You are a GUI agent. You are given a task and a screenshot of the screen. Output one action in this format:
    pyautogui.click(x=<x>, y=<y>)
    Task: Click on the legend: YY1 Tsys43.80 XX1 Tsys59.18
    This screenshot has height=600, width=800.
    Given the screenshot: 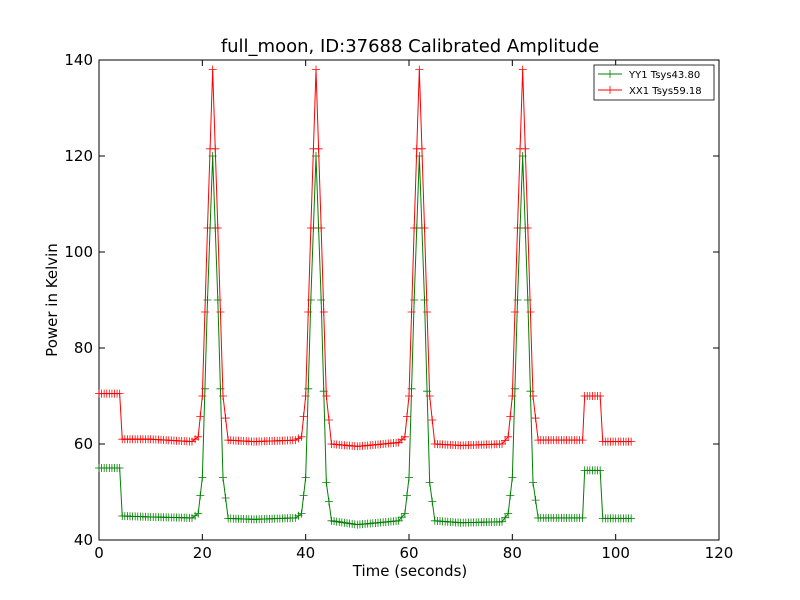 What is the action you would take?
    pyautogui.click(x=654, y=82)
    